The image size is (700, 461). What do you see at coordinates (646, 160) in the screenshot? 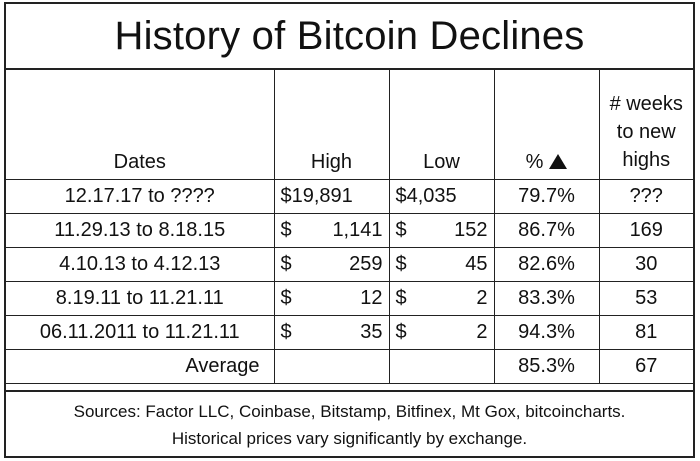
I see `header-weeks-line3: highs` at bounding box center [646, 160].